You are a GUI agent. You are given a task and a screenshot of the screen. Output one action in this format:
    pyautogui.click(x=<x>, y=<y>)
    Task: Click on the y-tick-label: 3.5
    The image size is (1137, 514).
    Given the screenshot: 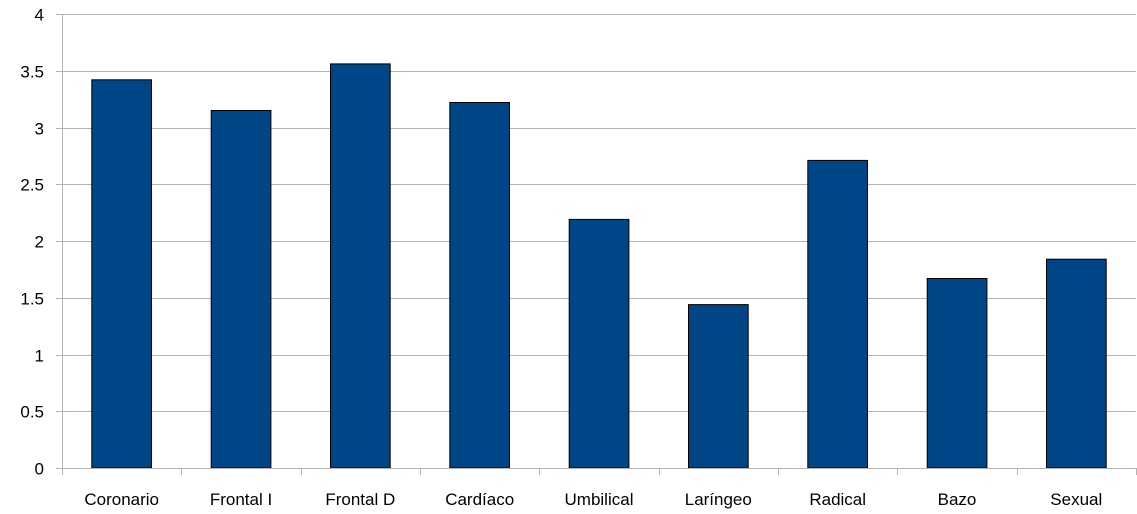 What is the action you would take?
    pyautogui.click(x=32, y=72)
    